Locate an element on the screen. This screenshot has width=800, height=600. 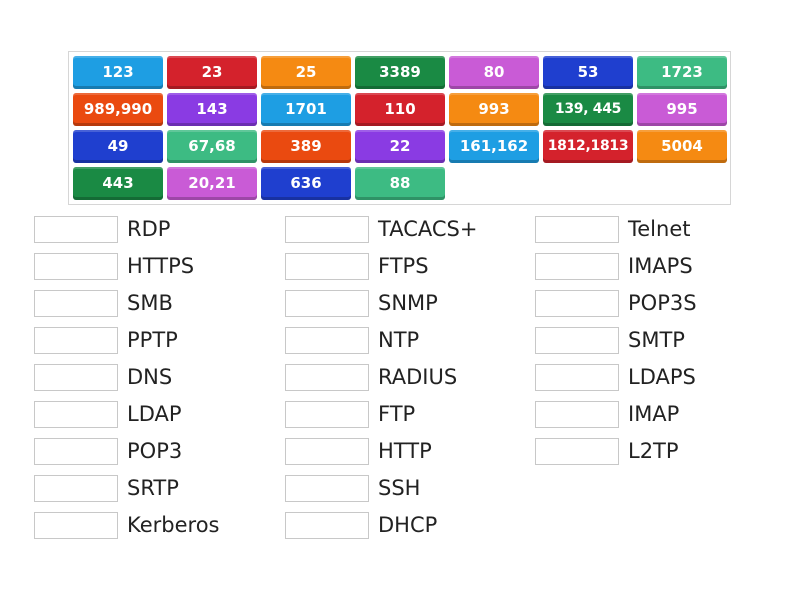
protocol-label: L2TP is located at coordinates (653, 451).